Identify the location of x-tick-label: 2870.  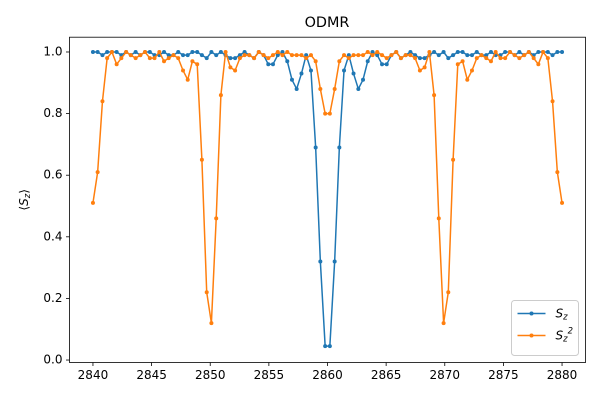
(444, 375).